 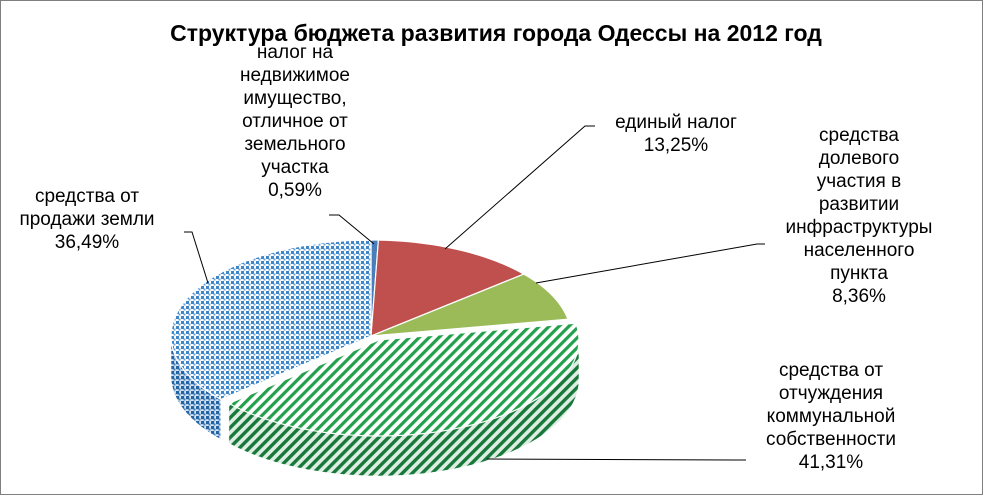 What do you see at coordinates (294, 144) in the screenshot?
I see `slice-name-line: земельного` at bounding box center [294, 144].